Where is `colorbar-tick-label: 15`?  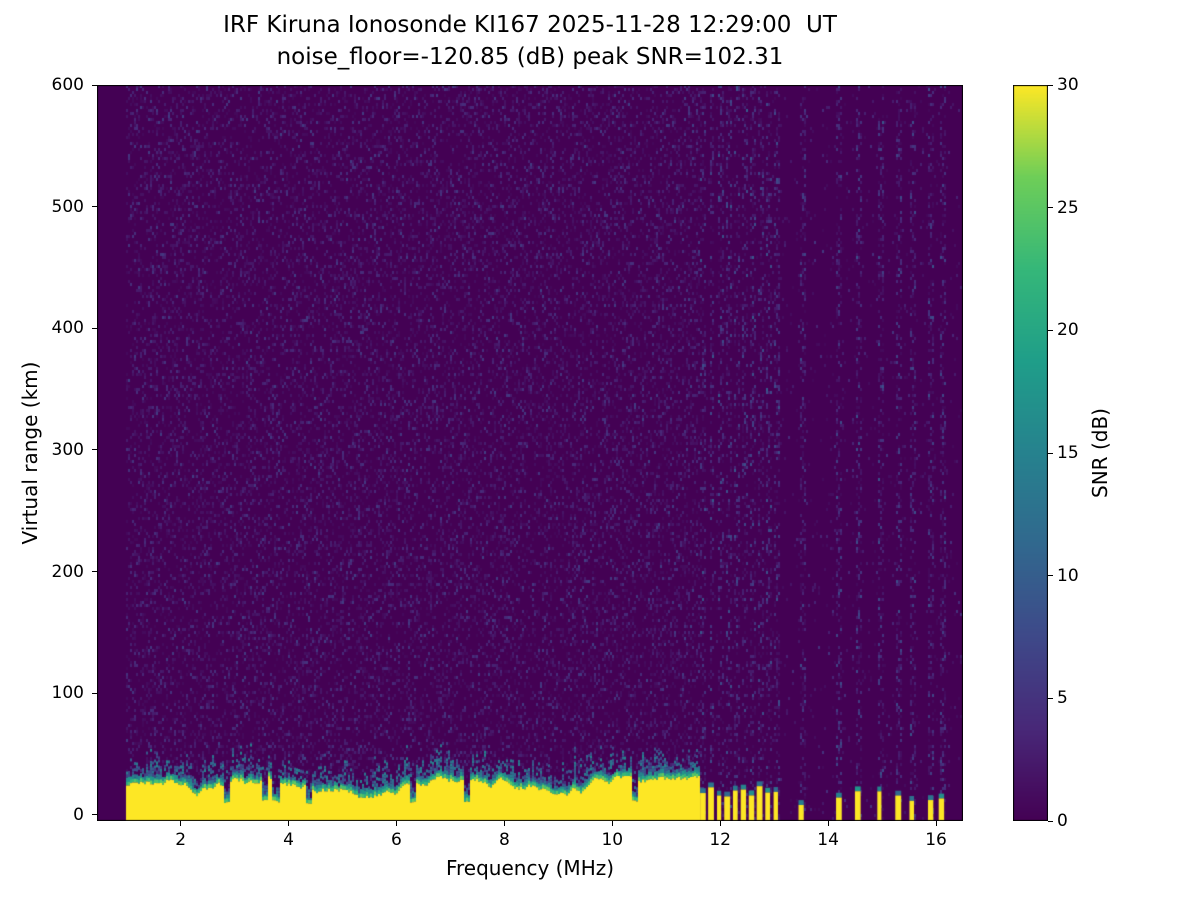 colorbar-tick-label: 15 is located at coordinates (1068, 453).